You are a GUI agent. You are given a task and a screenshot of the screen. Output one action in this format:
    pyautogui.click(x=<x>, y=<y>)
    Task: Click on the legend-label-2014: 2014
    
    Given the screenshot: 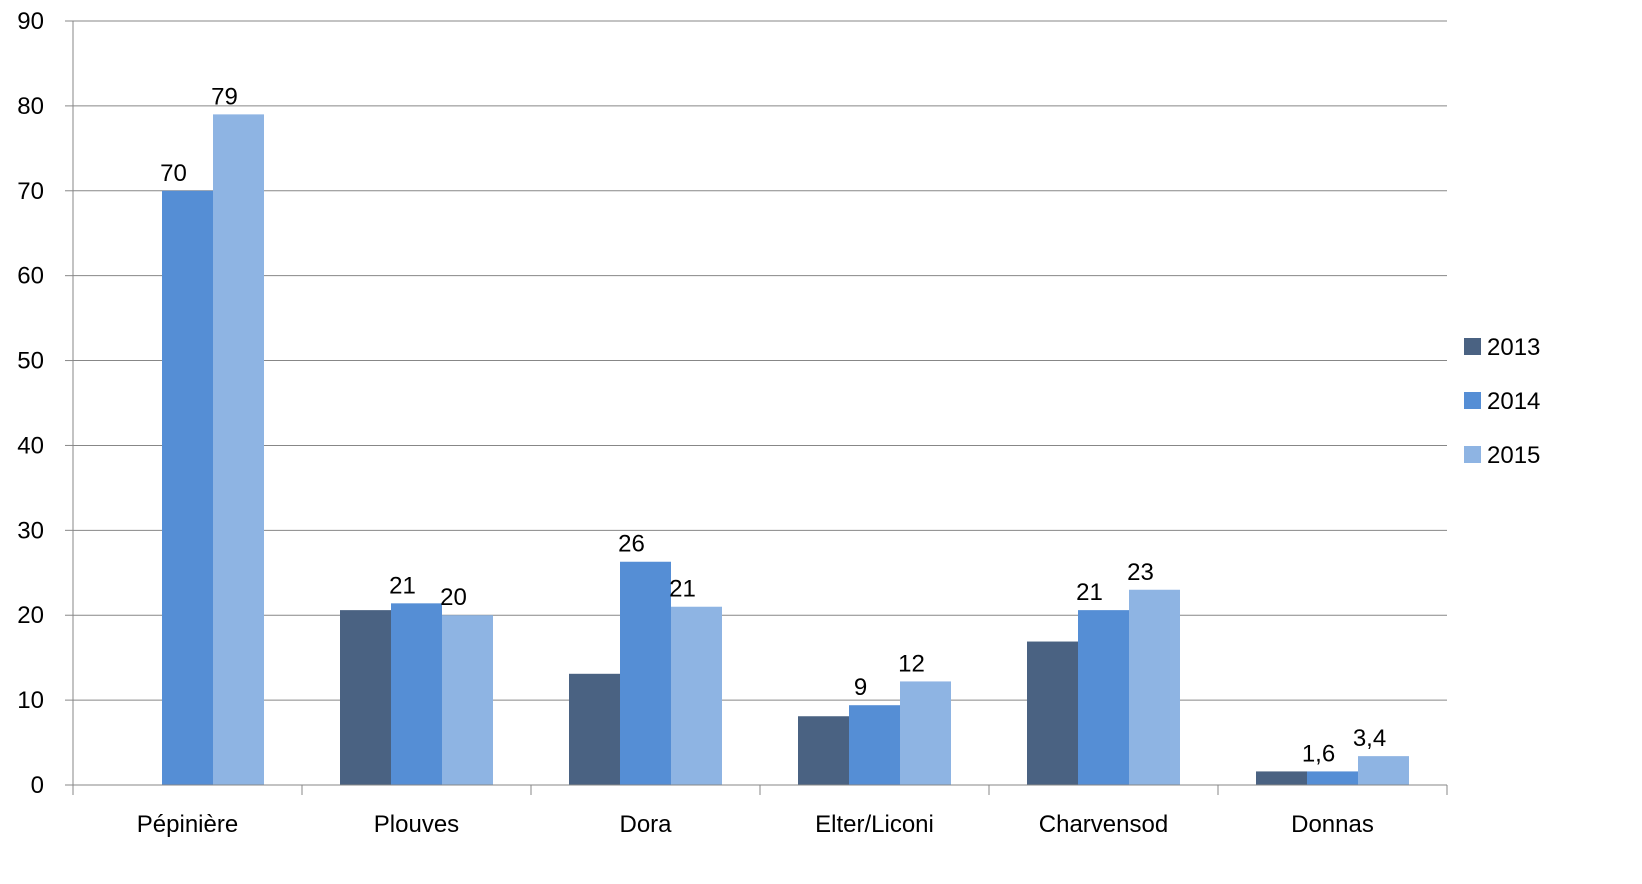 What is the action you would take?
    pyautogui.click(x=1513, y=401)
    